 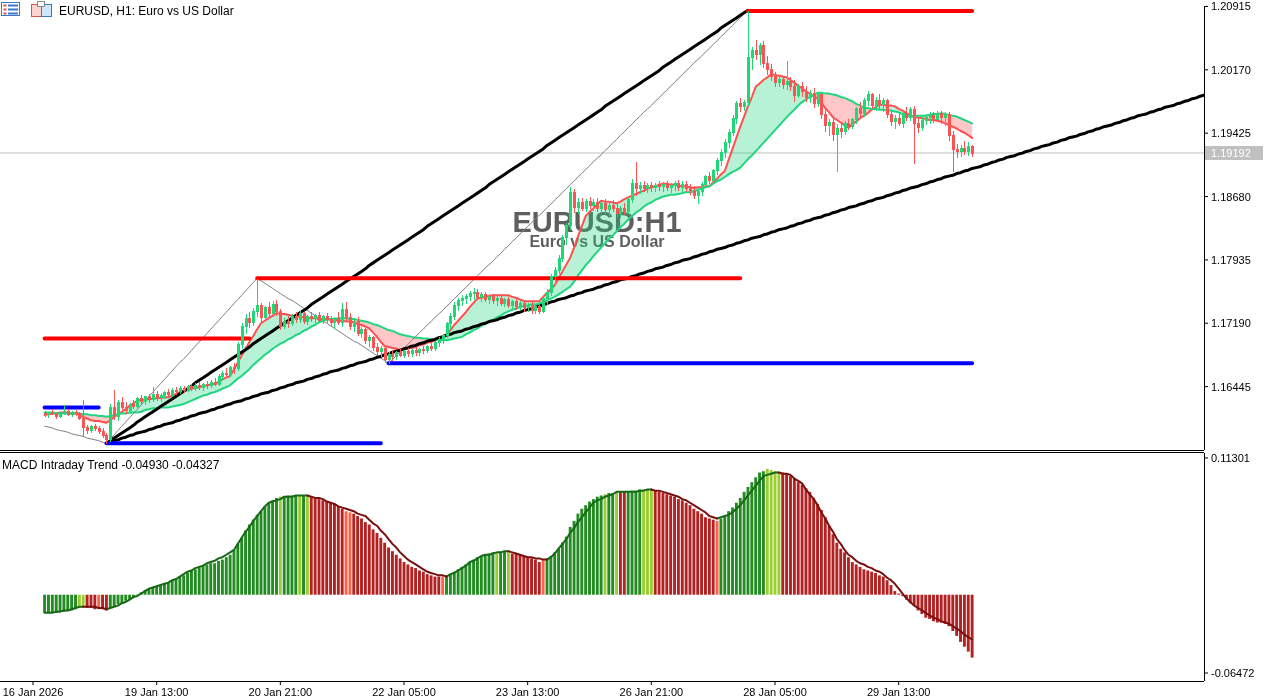 I want to click on y-tick-label: 0.11301, so click(x=1230, y=457).